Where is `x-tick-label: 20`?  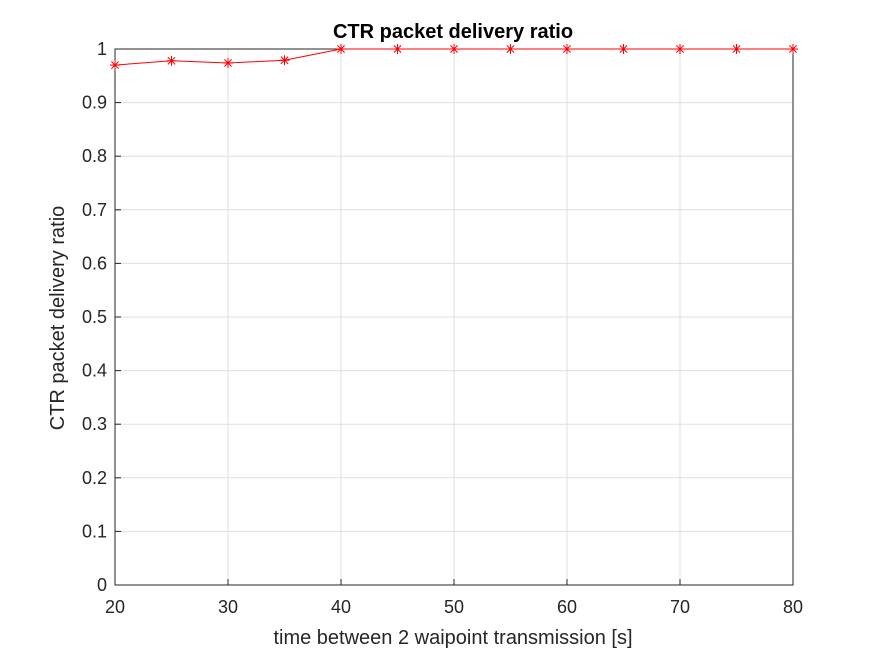 x-tick-label: 20 is located at coordinates (115, 607).